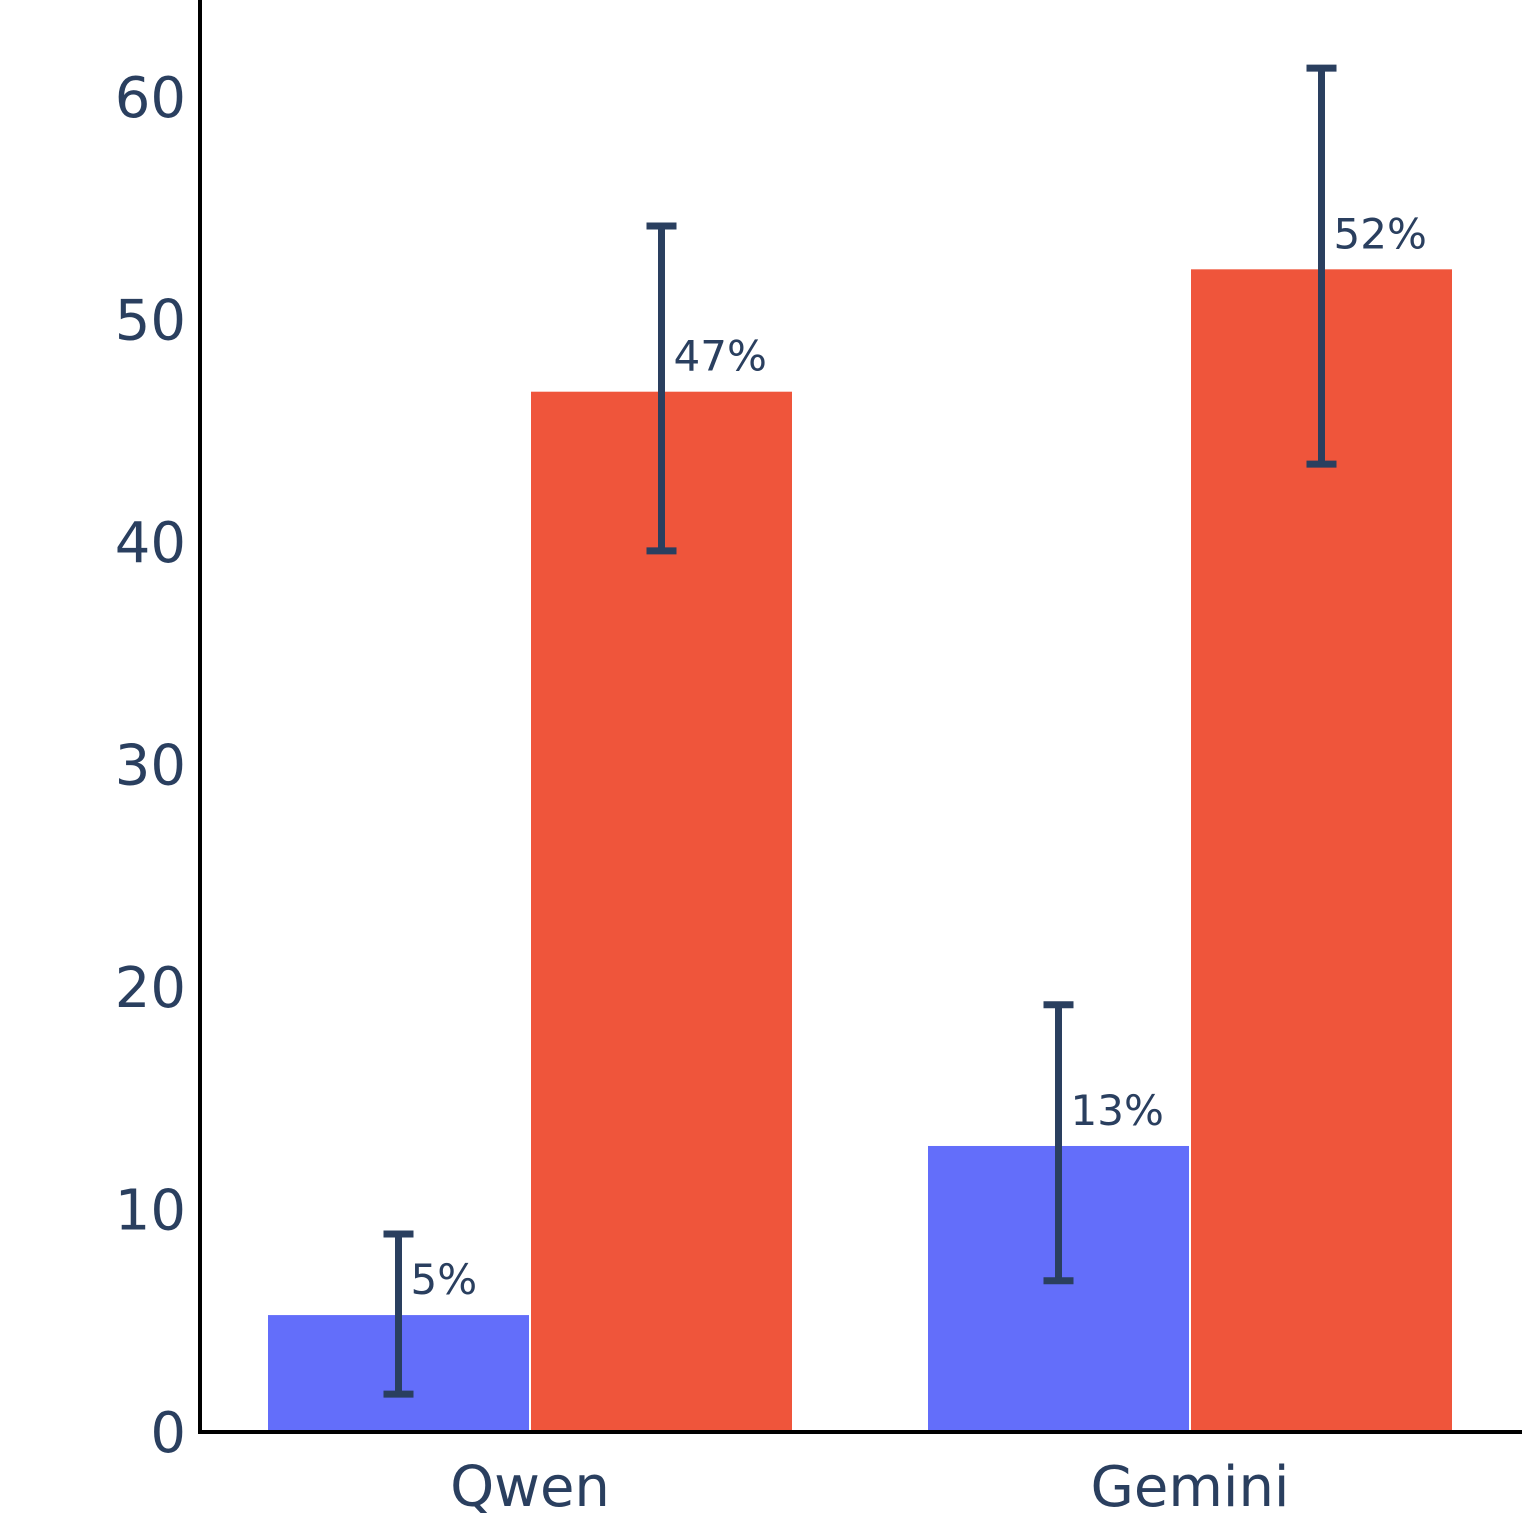 This screenshot has width=1522, height=1522. What do you see at coordinates (720, 356) in the screenshot?
I see `data-label-qwen-series-2: 47%` at bounding box center [720, 356].